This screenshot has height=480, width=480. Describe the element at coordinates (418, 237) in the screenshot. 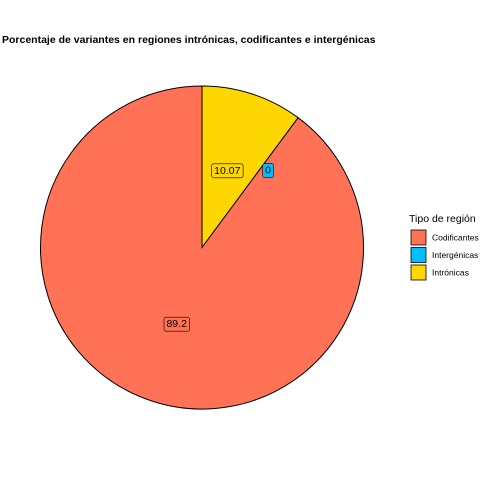

I see `legend-swatch-codificantes` at that location.